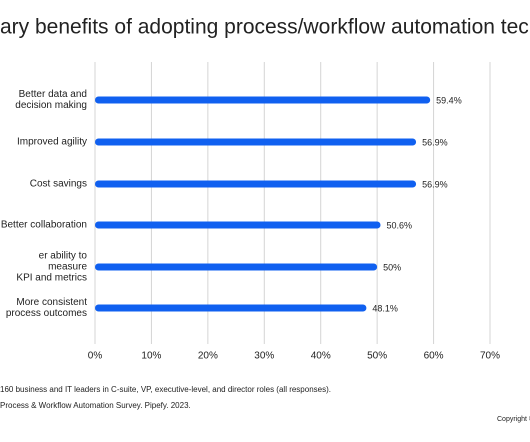 This screenshot has height=442, width=530. What do you see at coordinates (385, 308) in the screenshot?
I see `value-label: 48.1%` at bounding box center [385, 308].